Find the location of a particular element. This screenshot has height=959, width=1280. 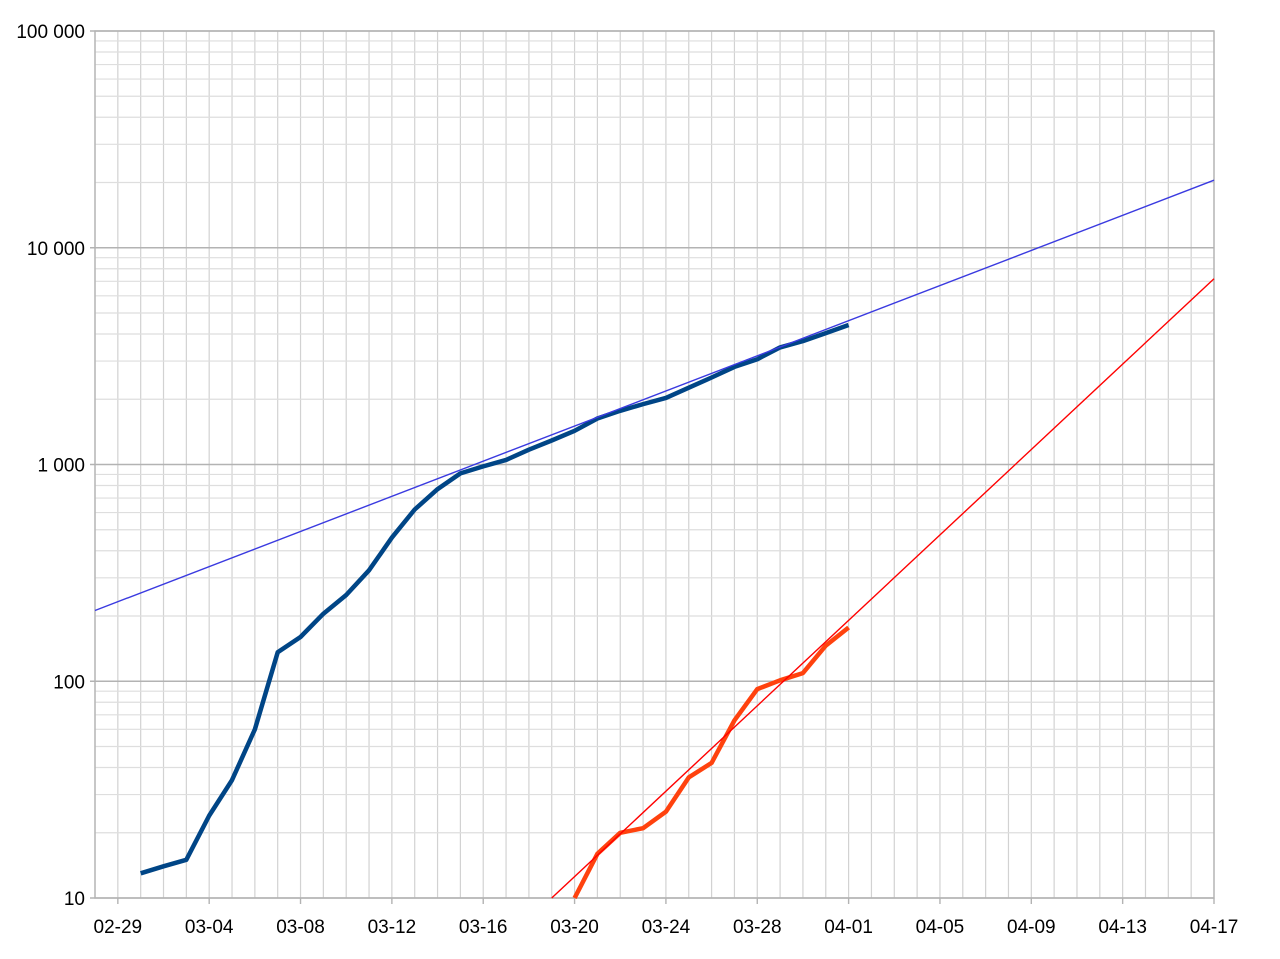

x-tick-label: 03-08 is located at coordinates (300, 927).